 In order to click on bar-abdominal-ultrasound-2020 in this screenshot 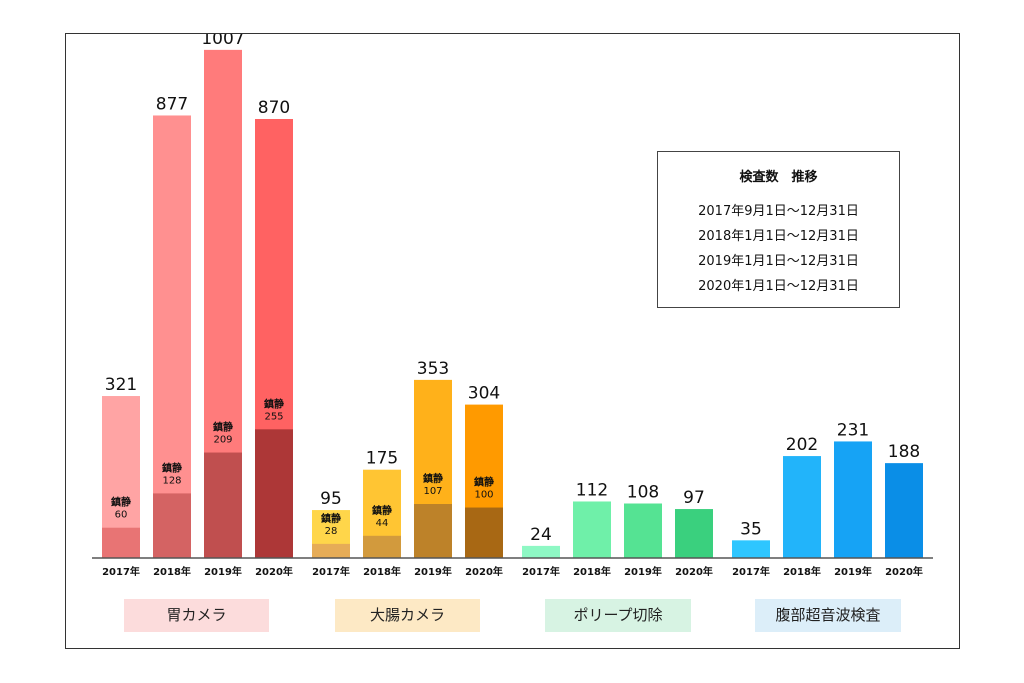, I will do `click(904, 510)`.